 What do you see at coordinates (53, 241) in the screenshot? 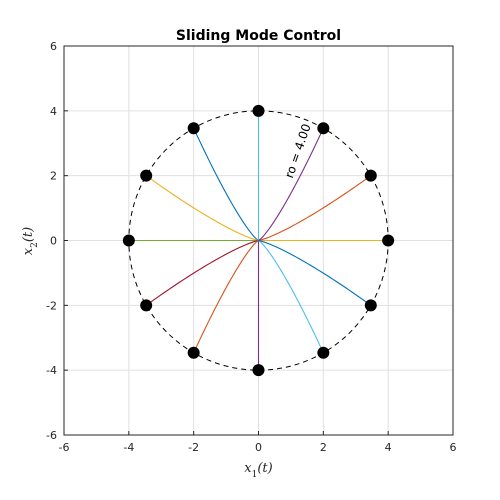
I see `y-tick-label: 0` at bounding box center [53, 241].